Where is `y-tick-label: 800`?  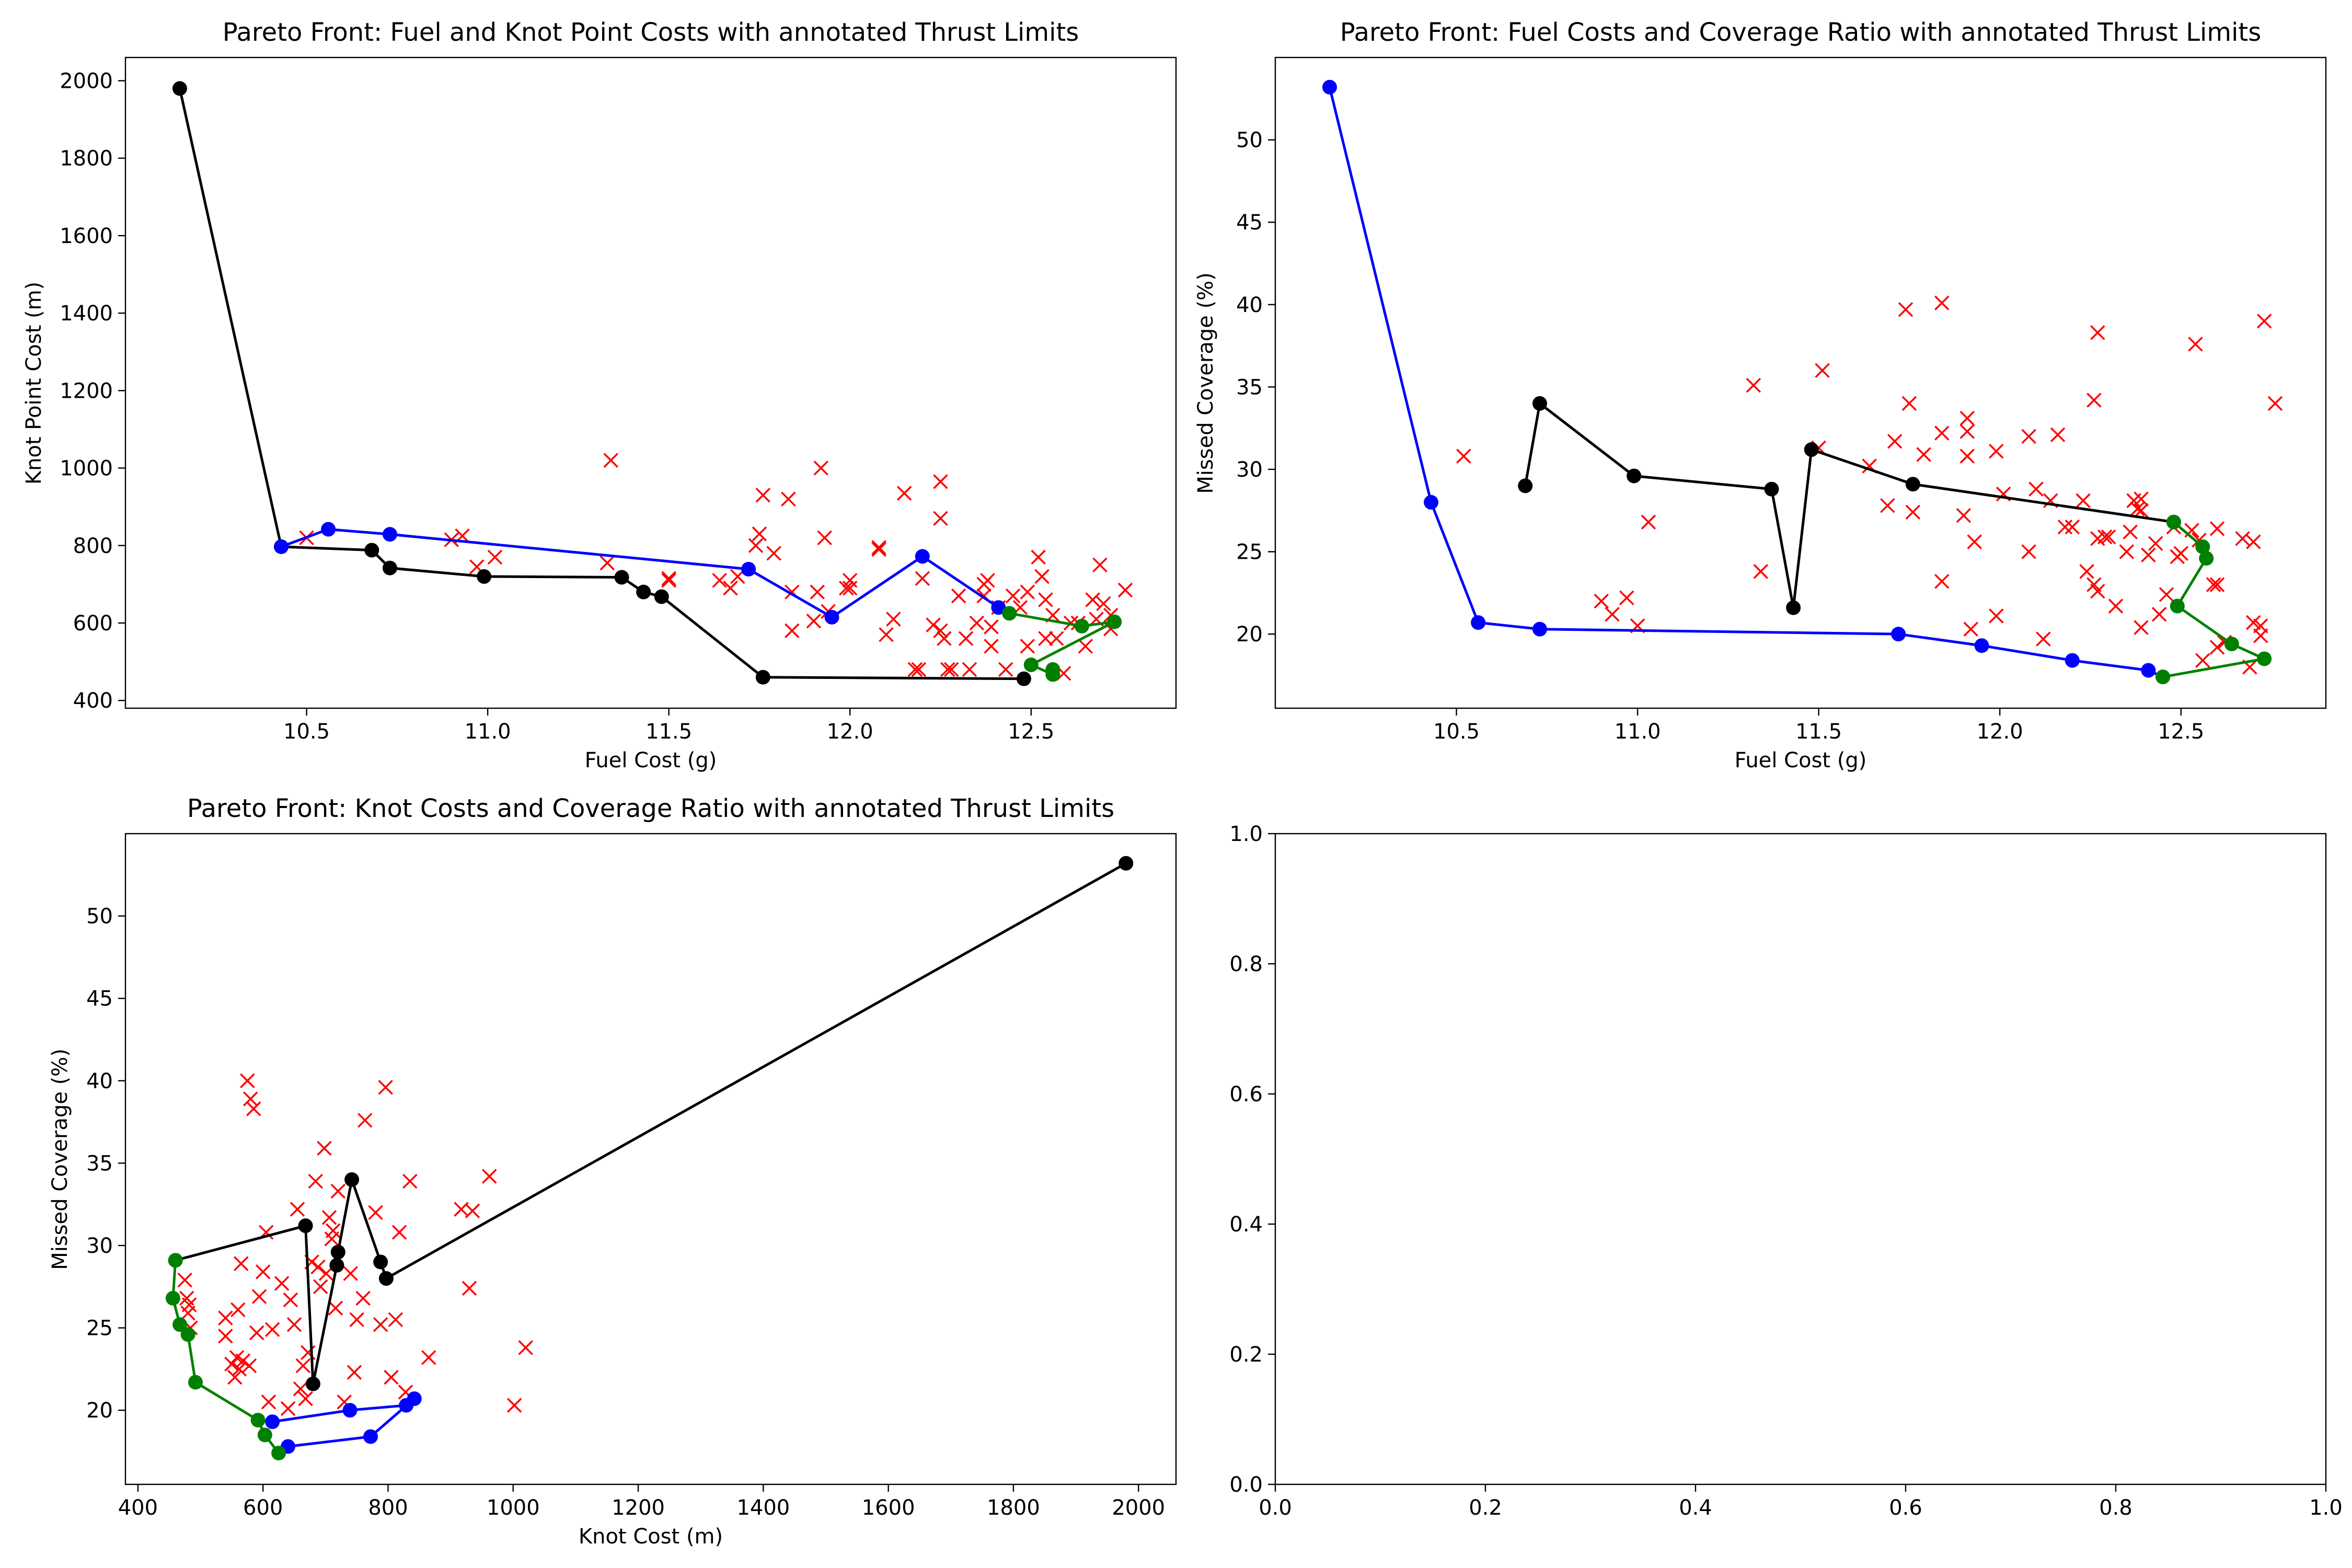
y-tick-label: 800 is located at coordinates (93, 546).